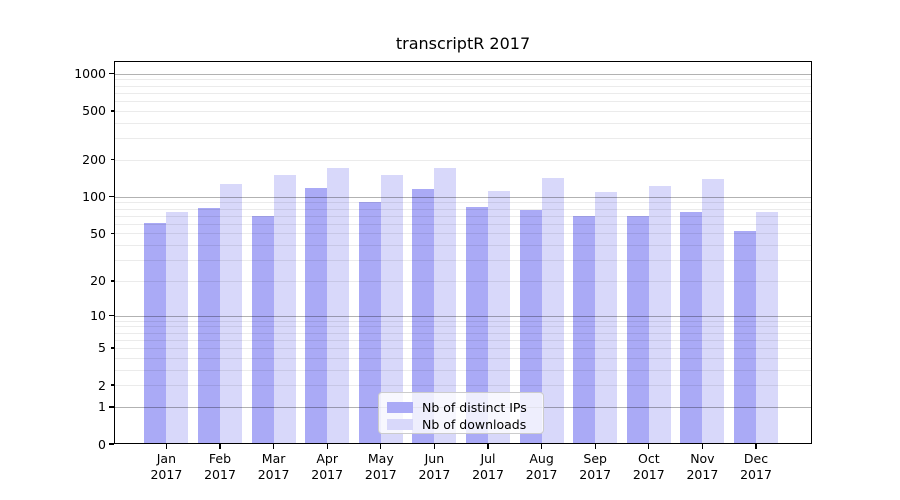 Image resolution: width=900 pixels, height=500 pixels. I want to click on legend-item-downloads: Nb of downloads, so click(461, 424).